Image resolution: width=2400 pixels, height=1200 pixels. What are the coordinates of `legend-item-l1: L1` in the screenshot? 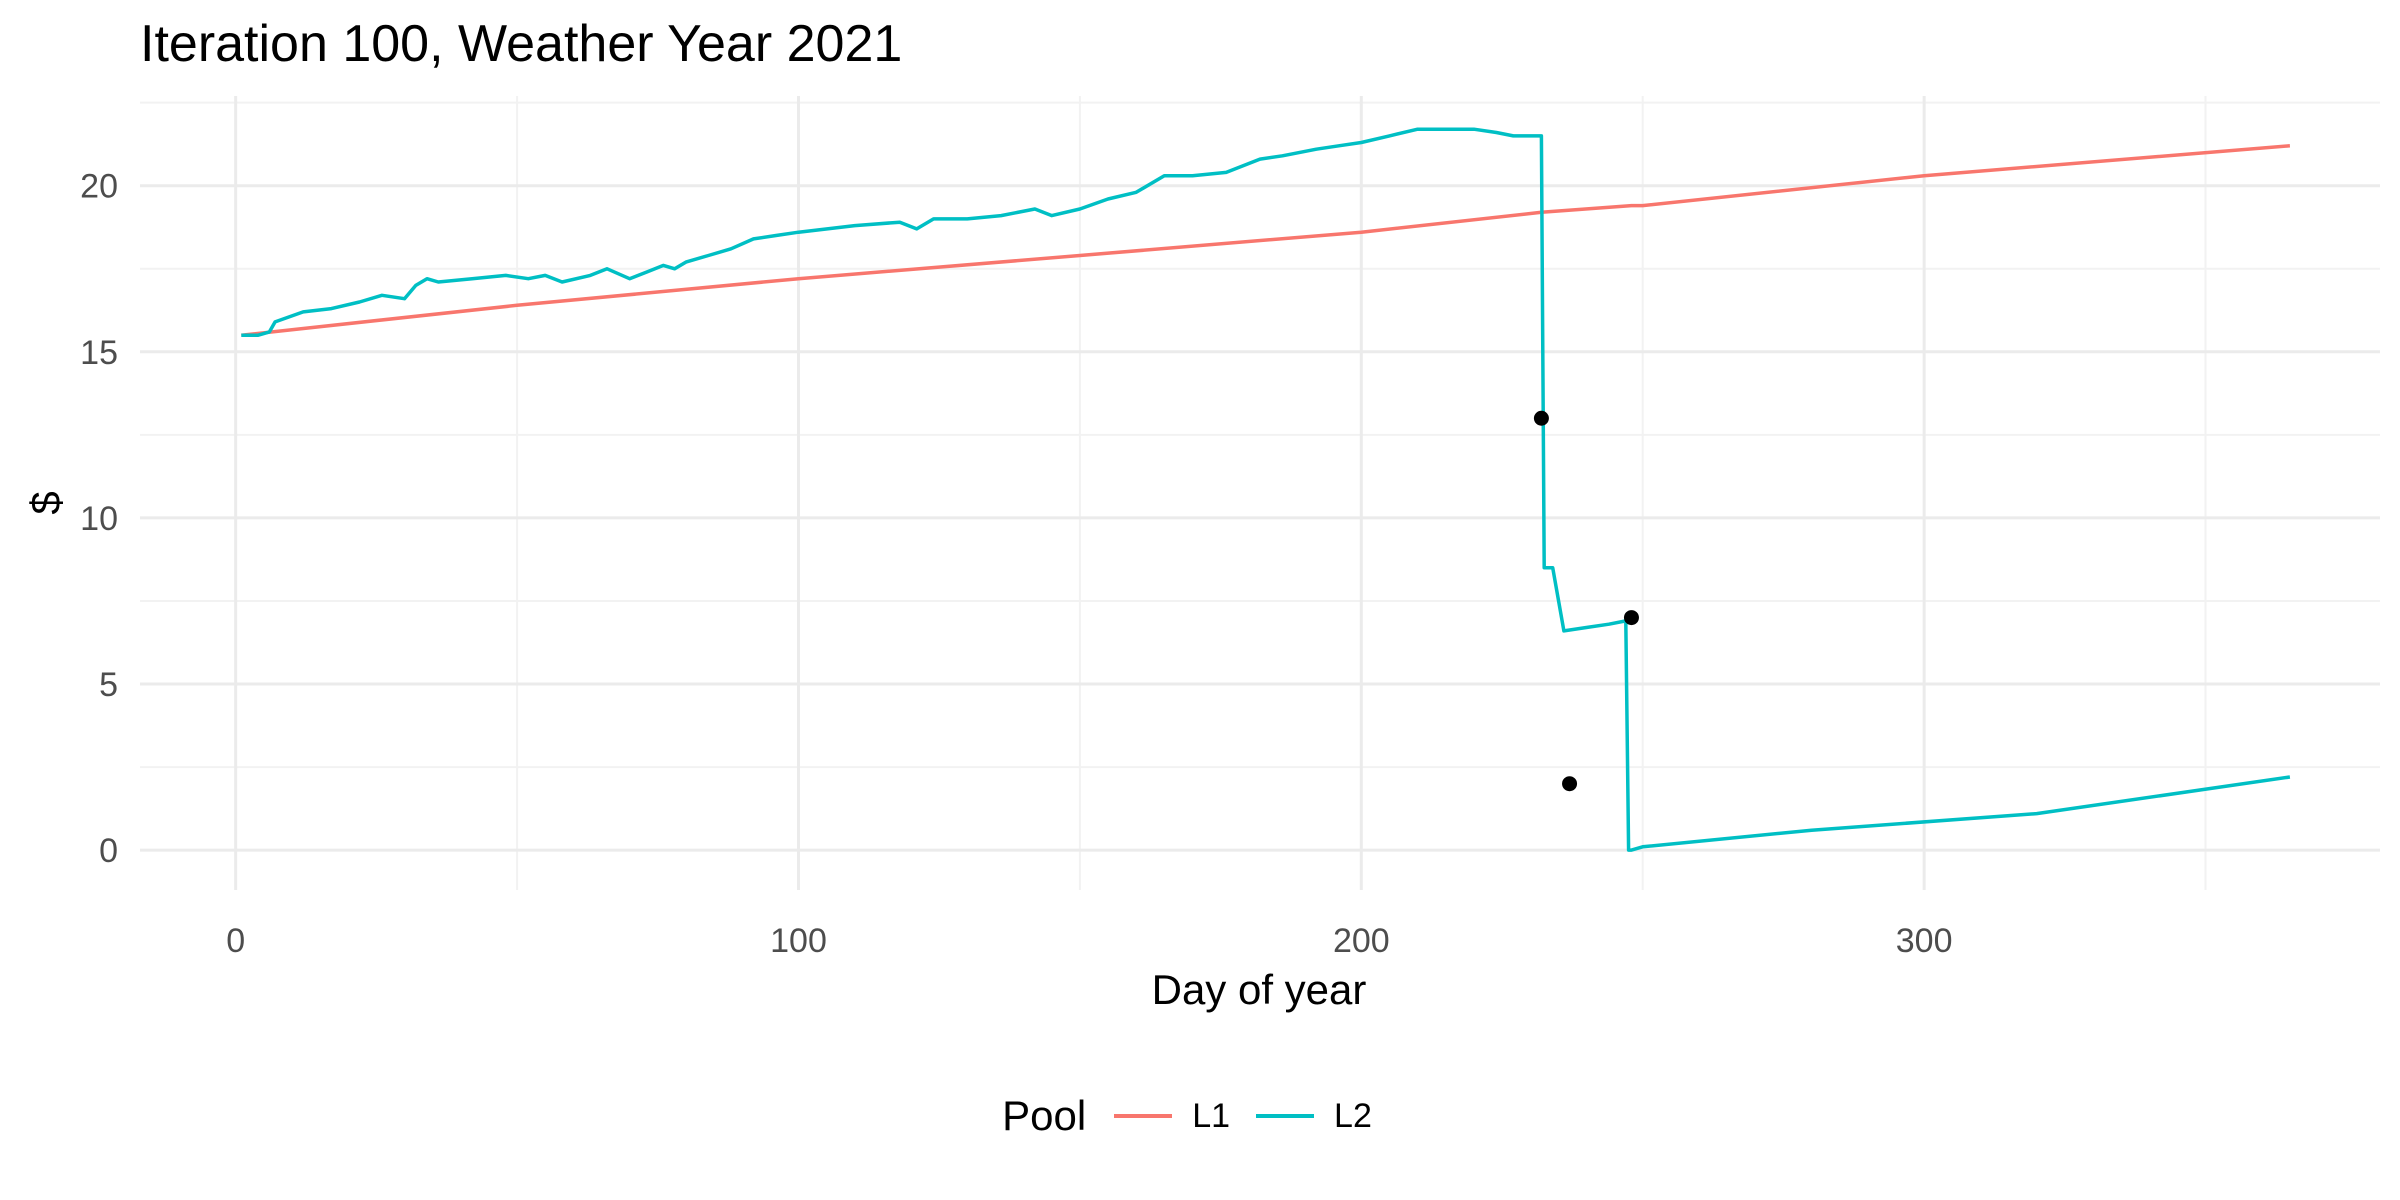 It's located at (1172, 1116).